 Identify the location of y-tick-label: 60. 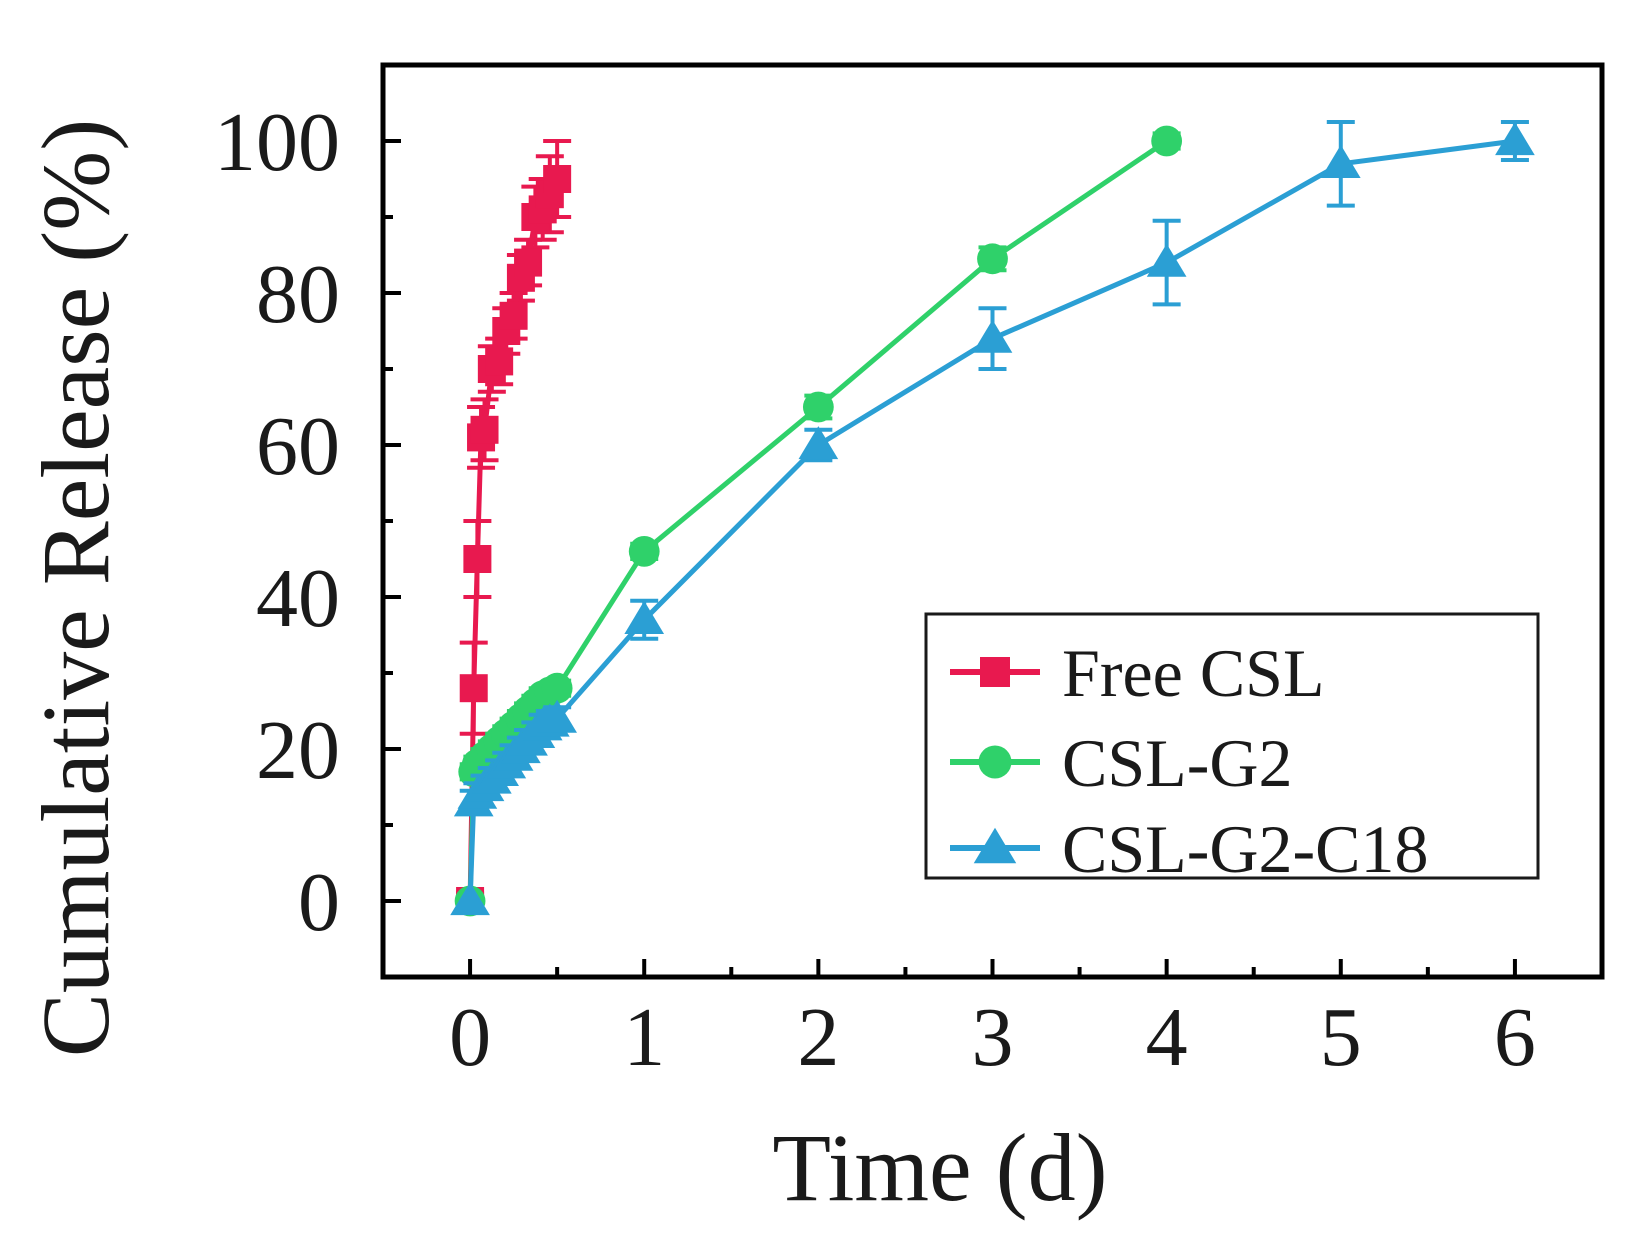
(298, 446).